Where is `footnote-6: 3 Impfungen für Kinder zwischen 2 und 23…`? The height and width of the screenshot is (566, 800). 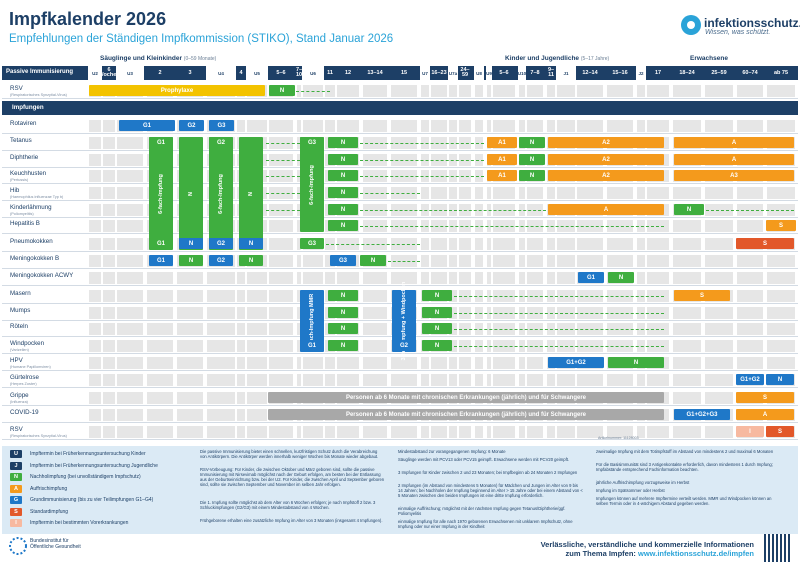 footnote-6: 3 Impfungen für Kinder zwischen 2 und 23… is located at coordinates (488, 472).